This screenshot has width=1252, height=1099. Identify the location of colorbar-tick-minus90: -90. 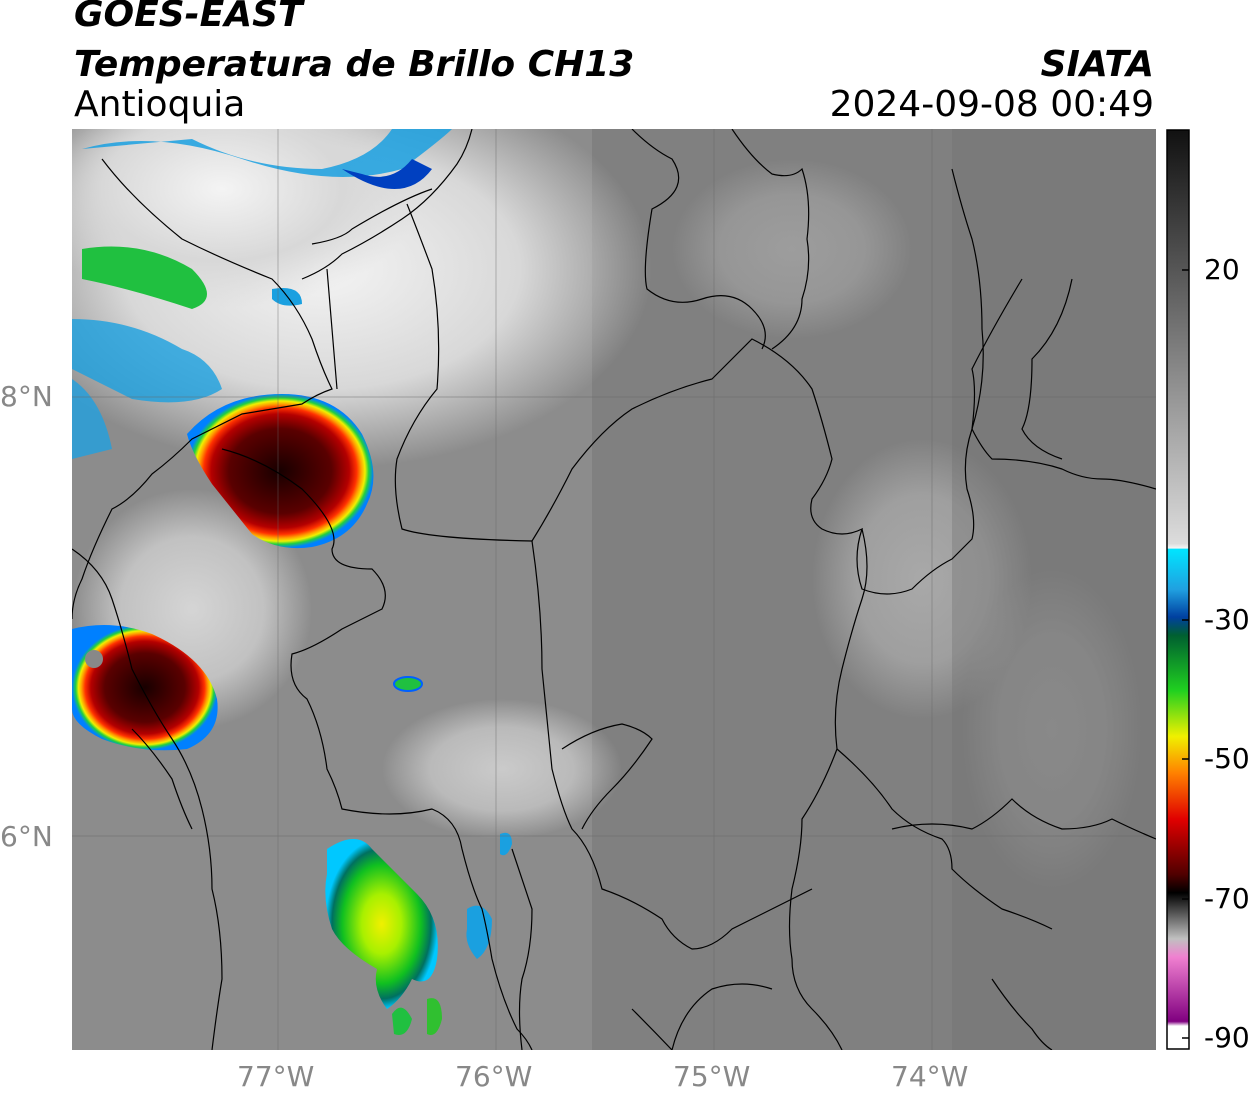
(1227, 1037).